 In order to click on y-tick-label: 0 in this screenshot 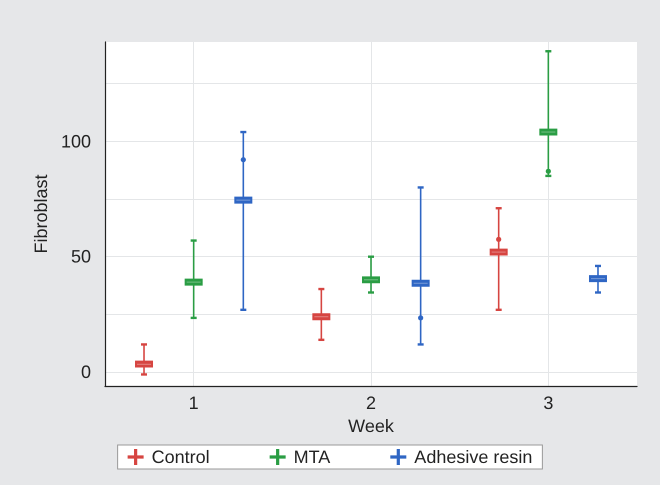, I will do `click(85, 372)`.